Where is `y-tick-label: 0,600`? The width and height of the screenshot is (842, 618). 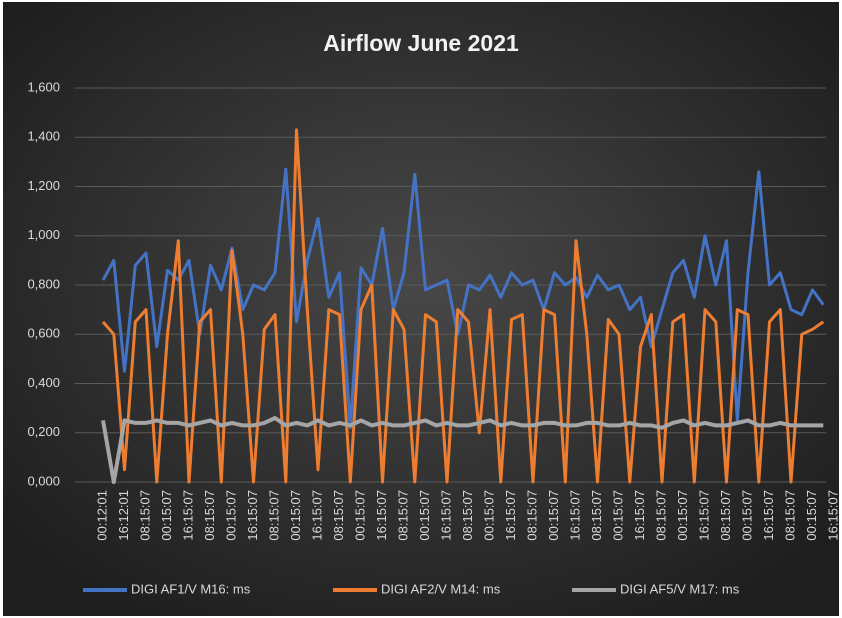
y-tick-label: 0,600 is located at coordinates (43, 333).